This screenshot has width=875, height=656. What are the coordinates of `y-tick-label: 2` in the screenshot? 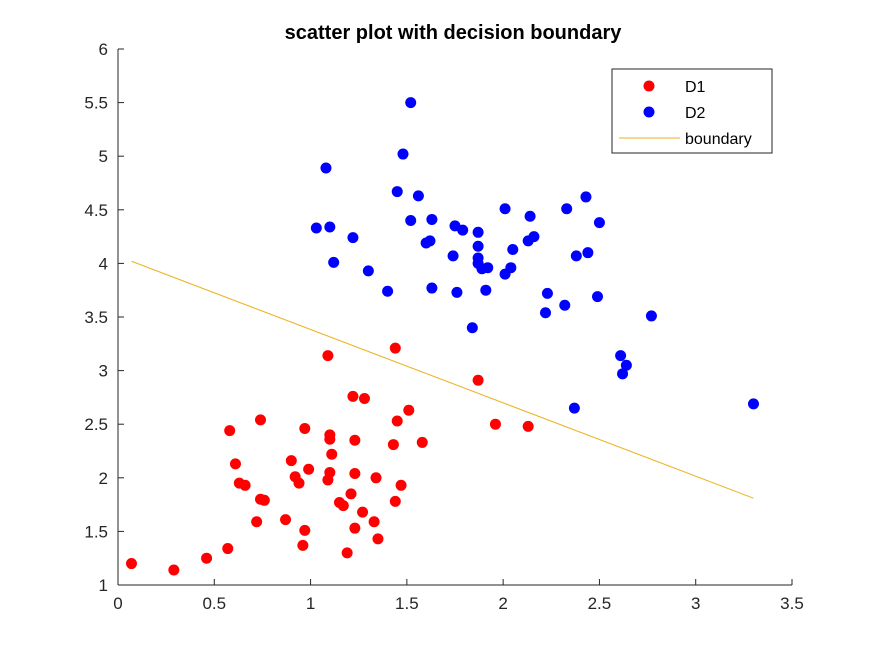 It's located at (103, 478).